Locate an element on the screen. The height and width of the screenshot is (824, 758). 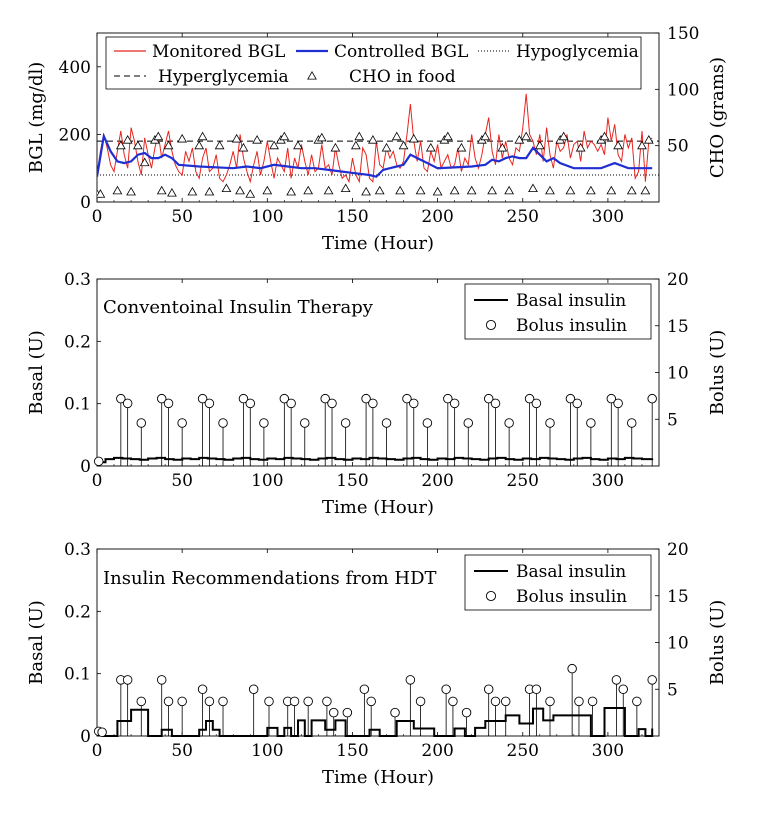
panel-annotation: Conventoinal Insulin Therapy is located at coordinates (238, 307).